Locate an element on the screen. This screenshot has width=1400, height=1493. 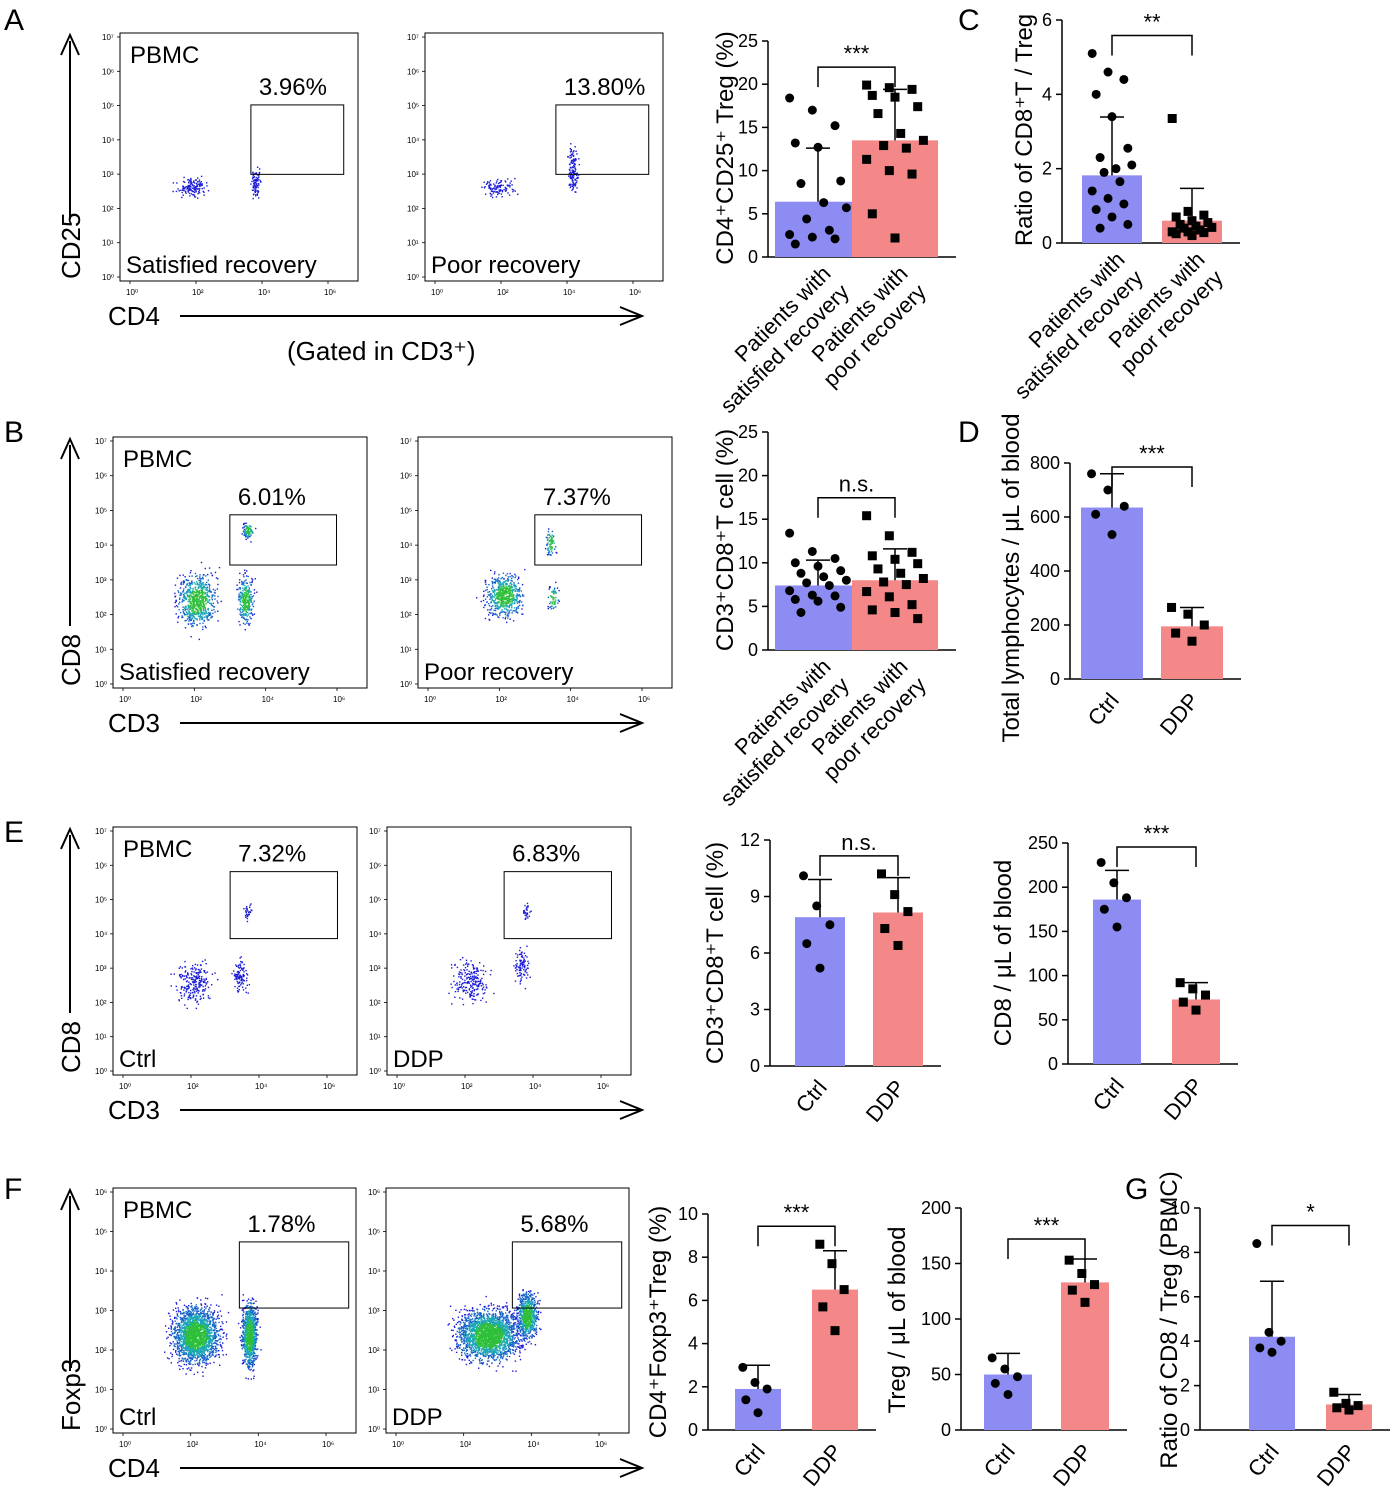
bar-ctrl is located at coordinates (1112, 209).